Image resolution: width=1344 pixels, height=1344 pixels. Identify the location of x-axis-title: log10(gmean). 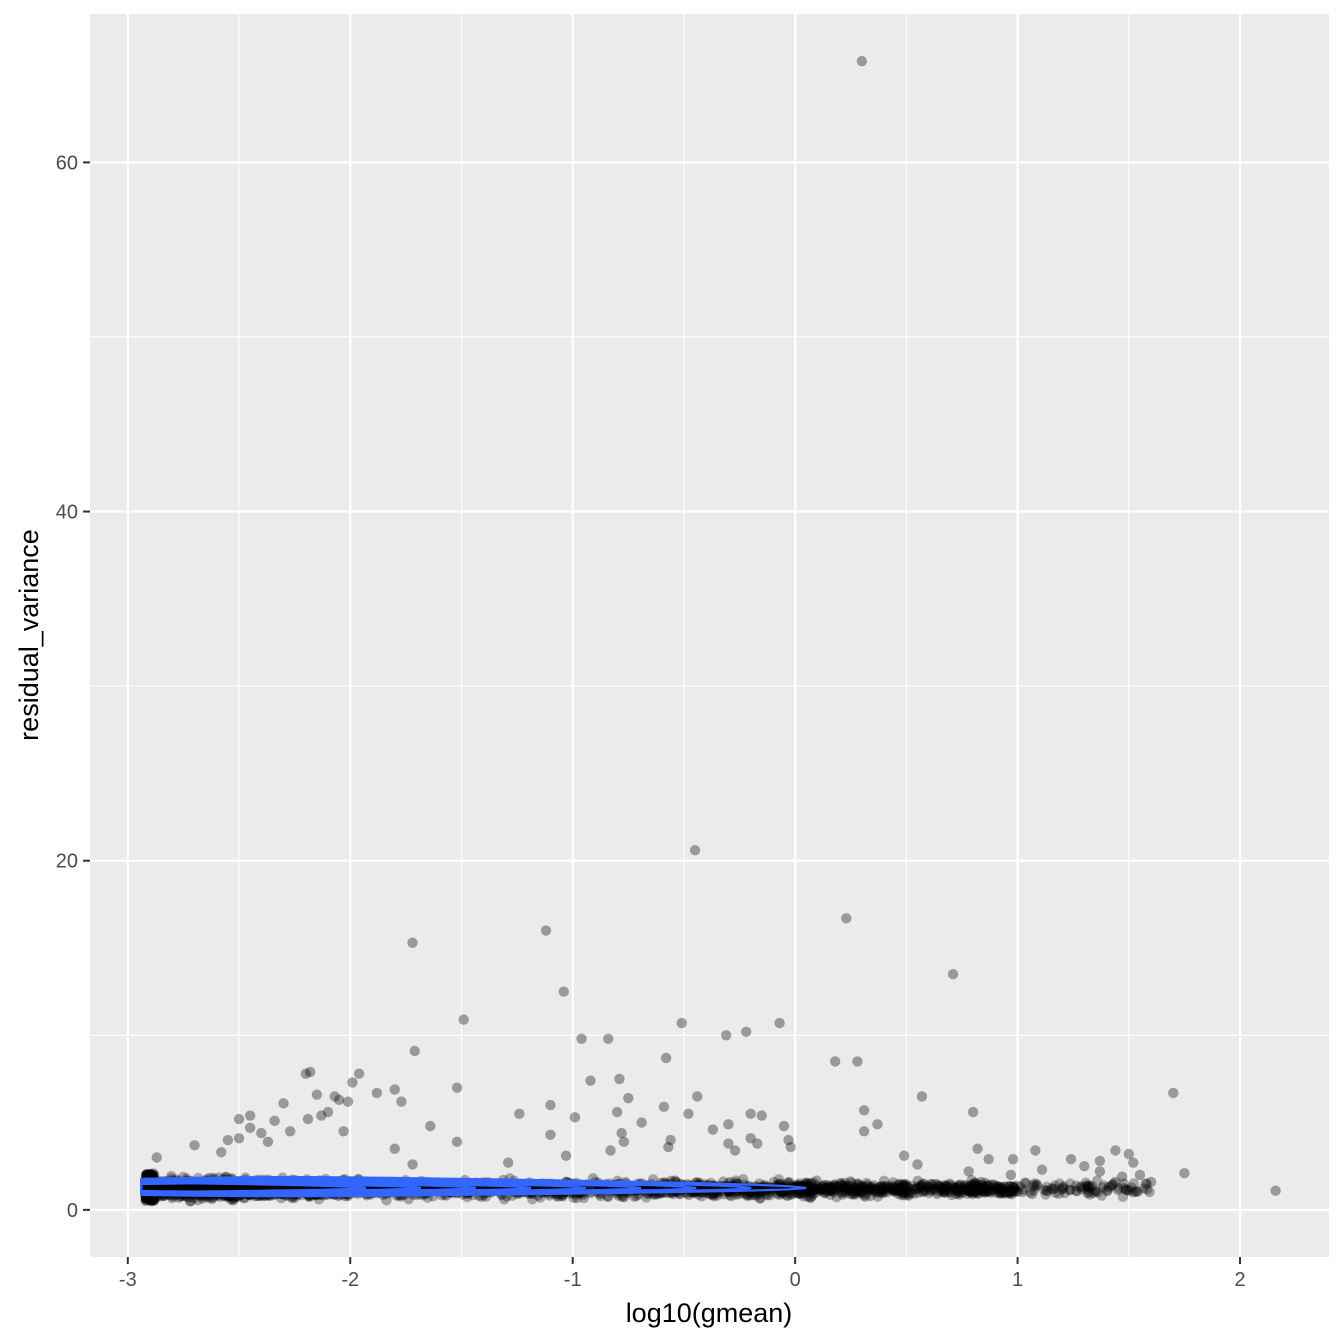
(709, 1313).